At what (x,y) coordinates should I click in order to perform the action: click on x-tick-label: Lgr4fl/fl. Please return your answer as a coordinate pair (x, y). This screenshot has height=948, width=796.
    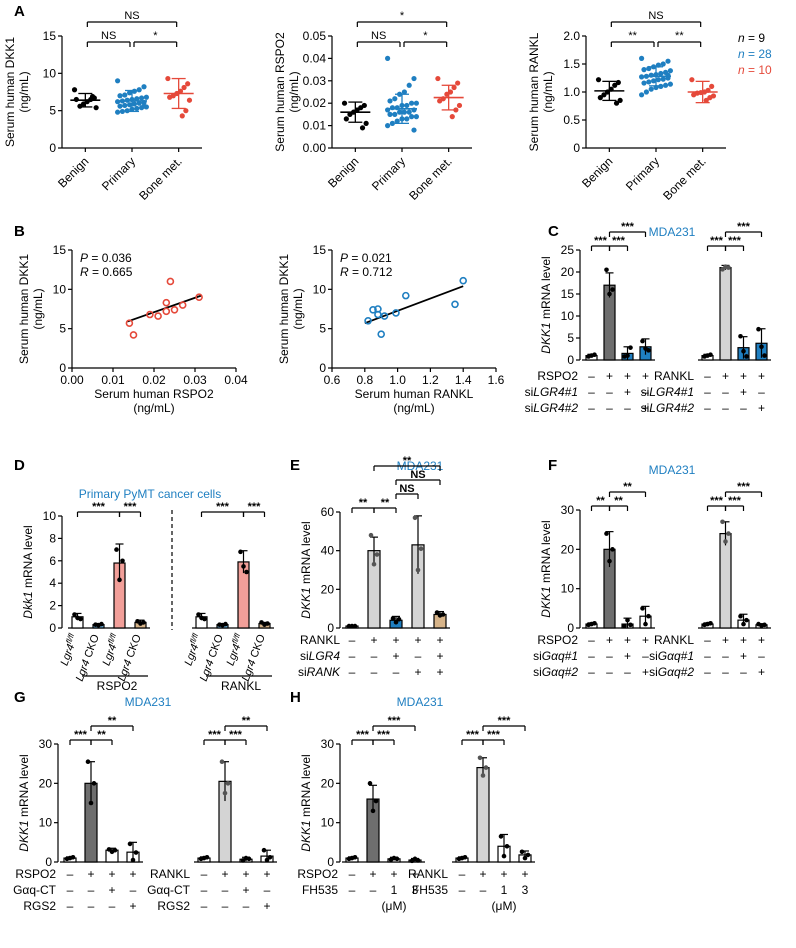
    Looking at the image, I should click on (192, 649).